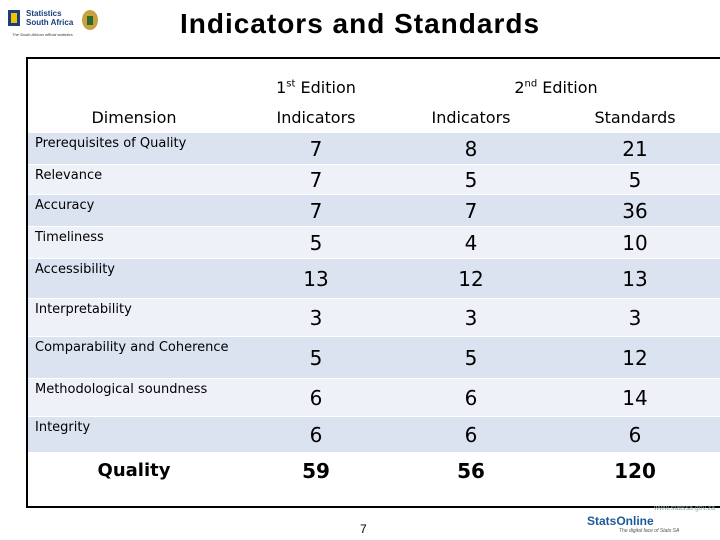 This screenshot has width=720, height=540. I want to click on edition1-header: 1st Edition, so click(316, 87).